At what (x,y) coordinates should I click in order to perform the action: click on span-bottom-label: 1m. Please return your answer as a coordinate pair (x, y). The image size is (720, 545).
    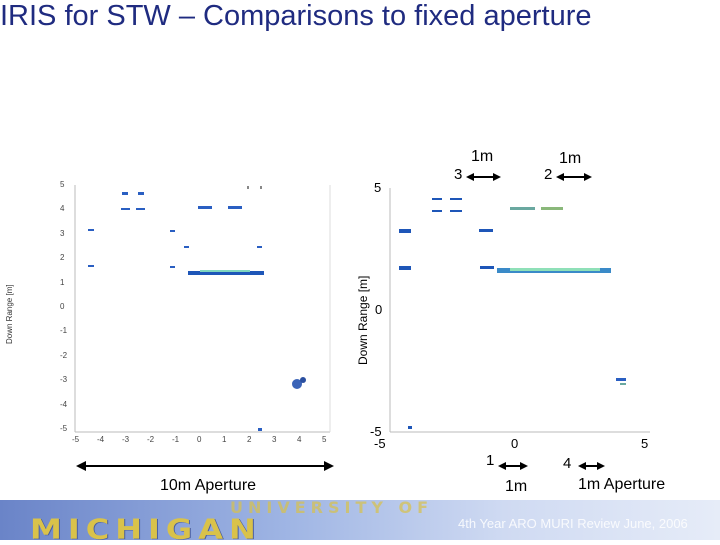
    Looking at the image, I should click on (516, 486).